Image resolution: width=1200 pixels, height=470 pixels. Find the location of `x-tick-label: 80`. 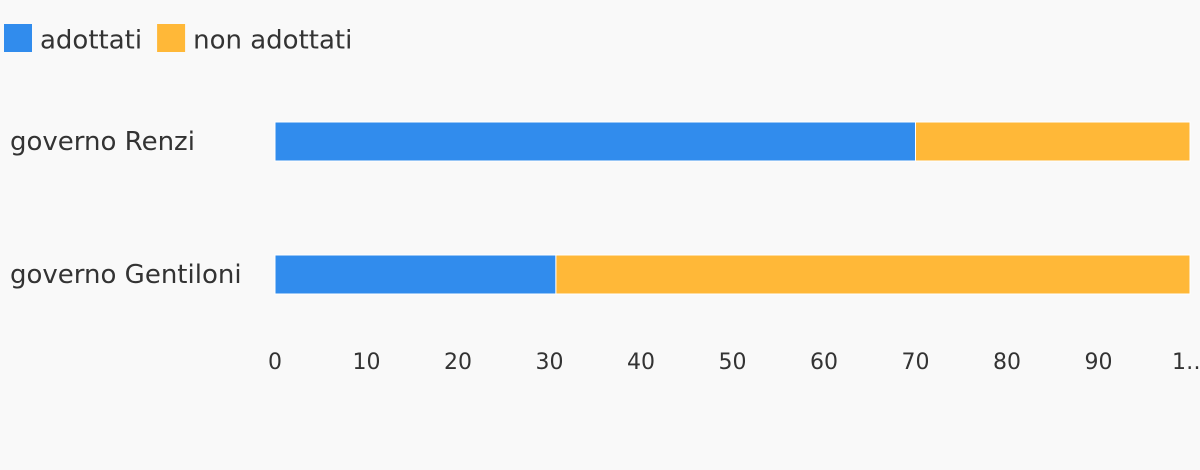

x-tick-label: 80 is located at coordinates (1007, 362).